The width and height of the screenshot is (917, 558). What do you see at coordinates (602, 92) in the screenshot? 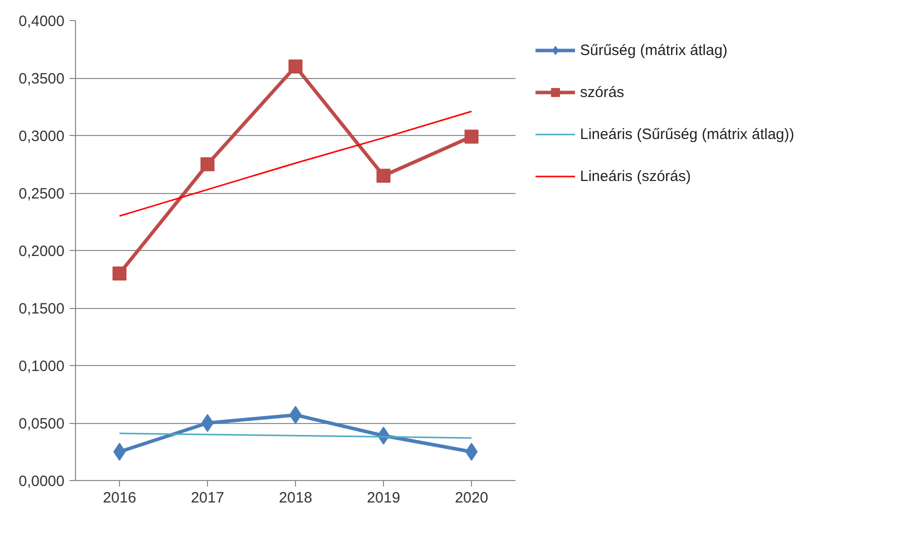
I see `legend-label: szórás` at bounding box center [602, 92].